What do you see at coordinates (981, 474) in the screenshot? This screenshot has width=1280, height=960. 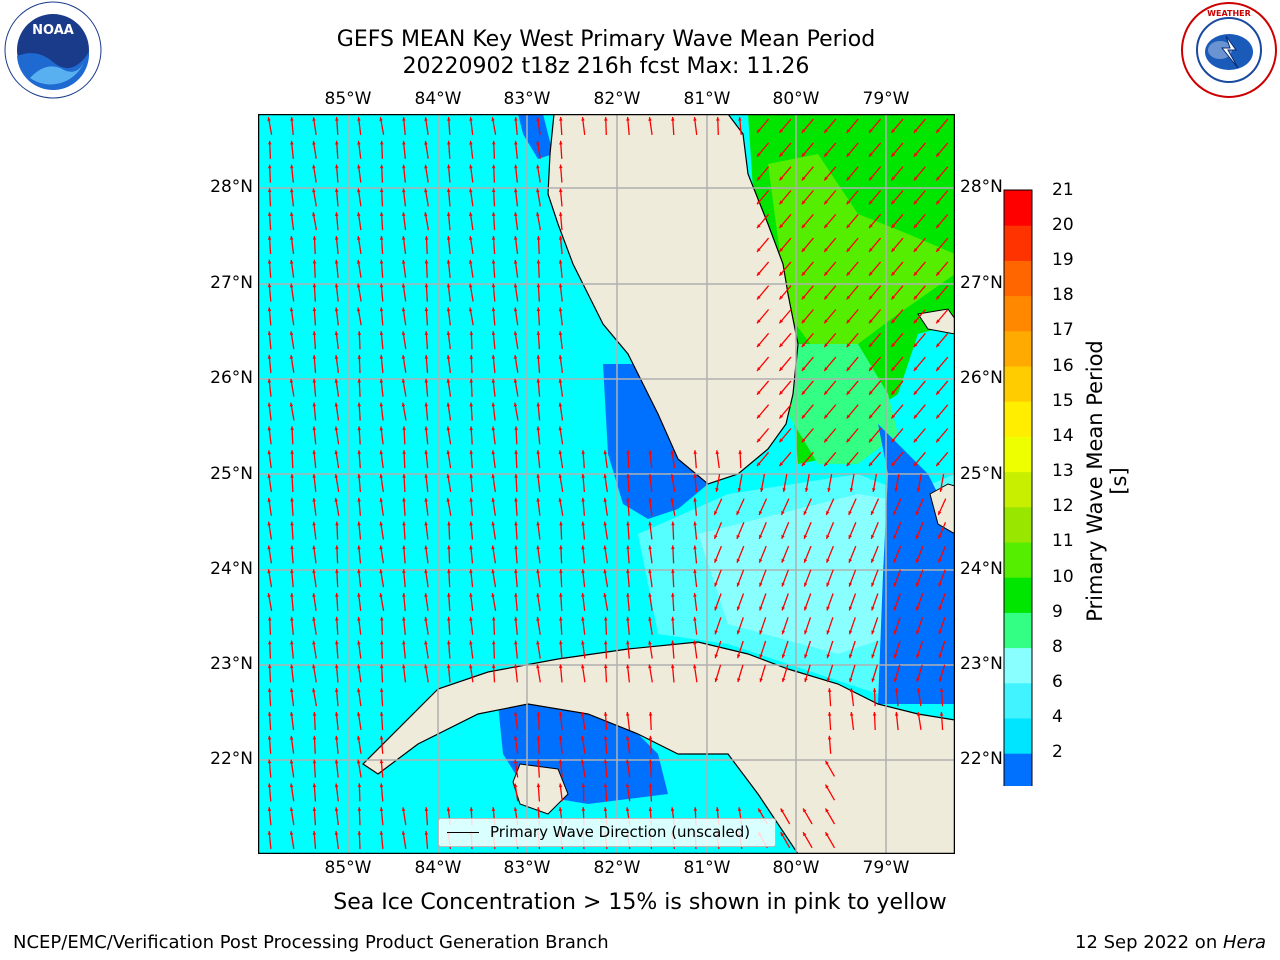 I see `lat-label: 25°N` at bounding box center [981, 474].